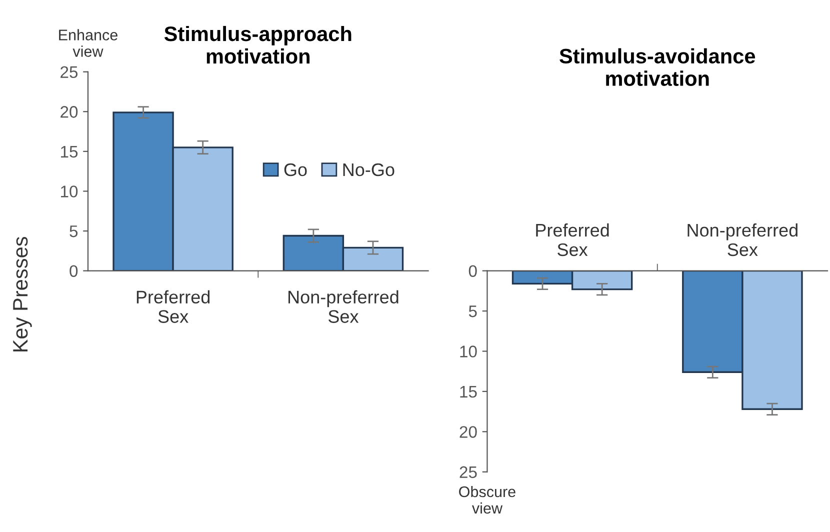 This screenshot has height=532, width=830. Describe the element at coordinates (88, 43) in the screenshot. I see `text: Enhance view` at that location.